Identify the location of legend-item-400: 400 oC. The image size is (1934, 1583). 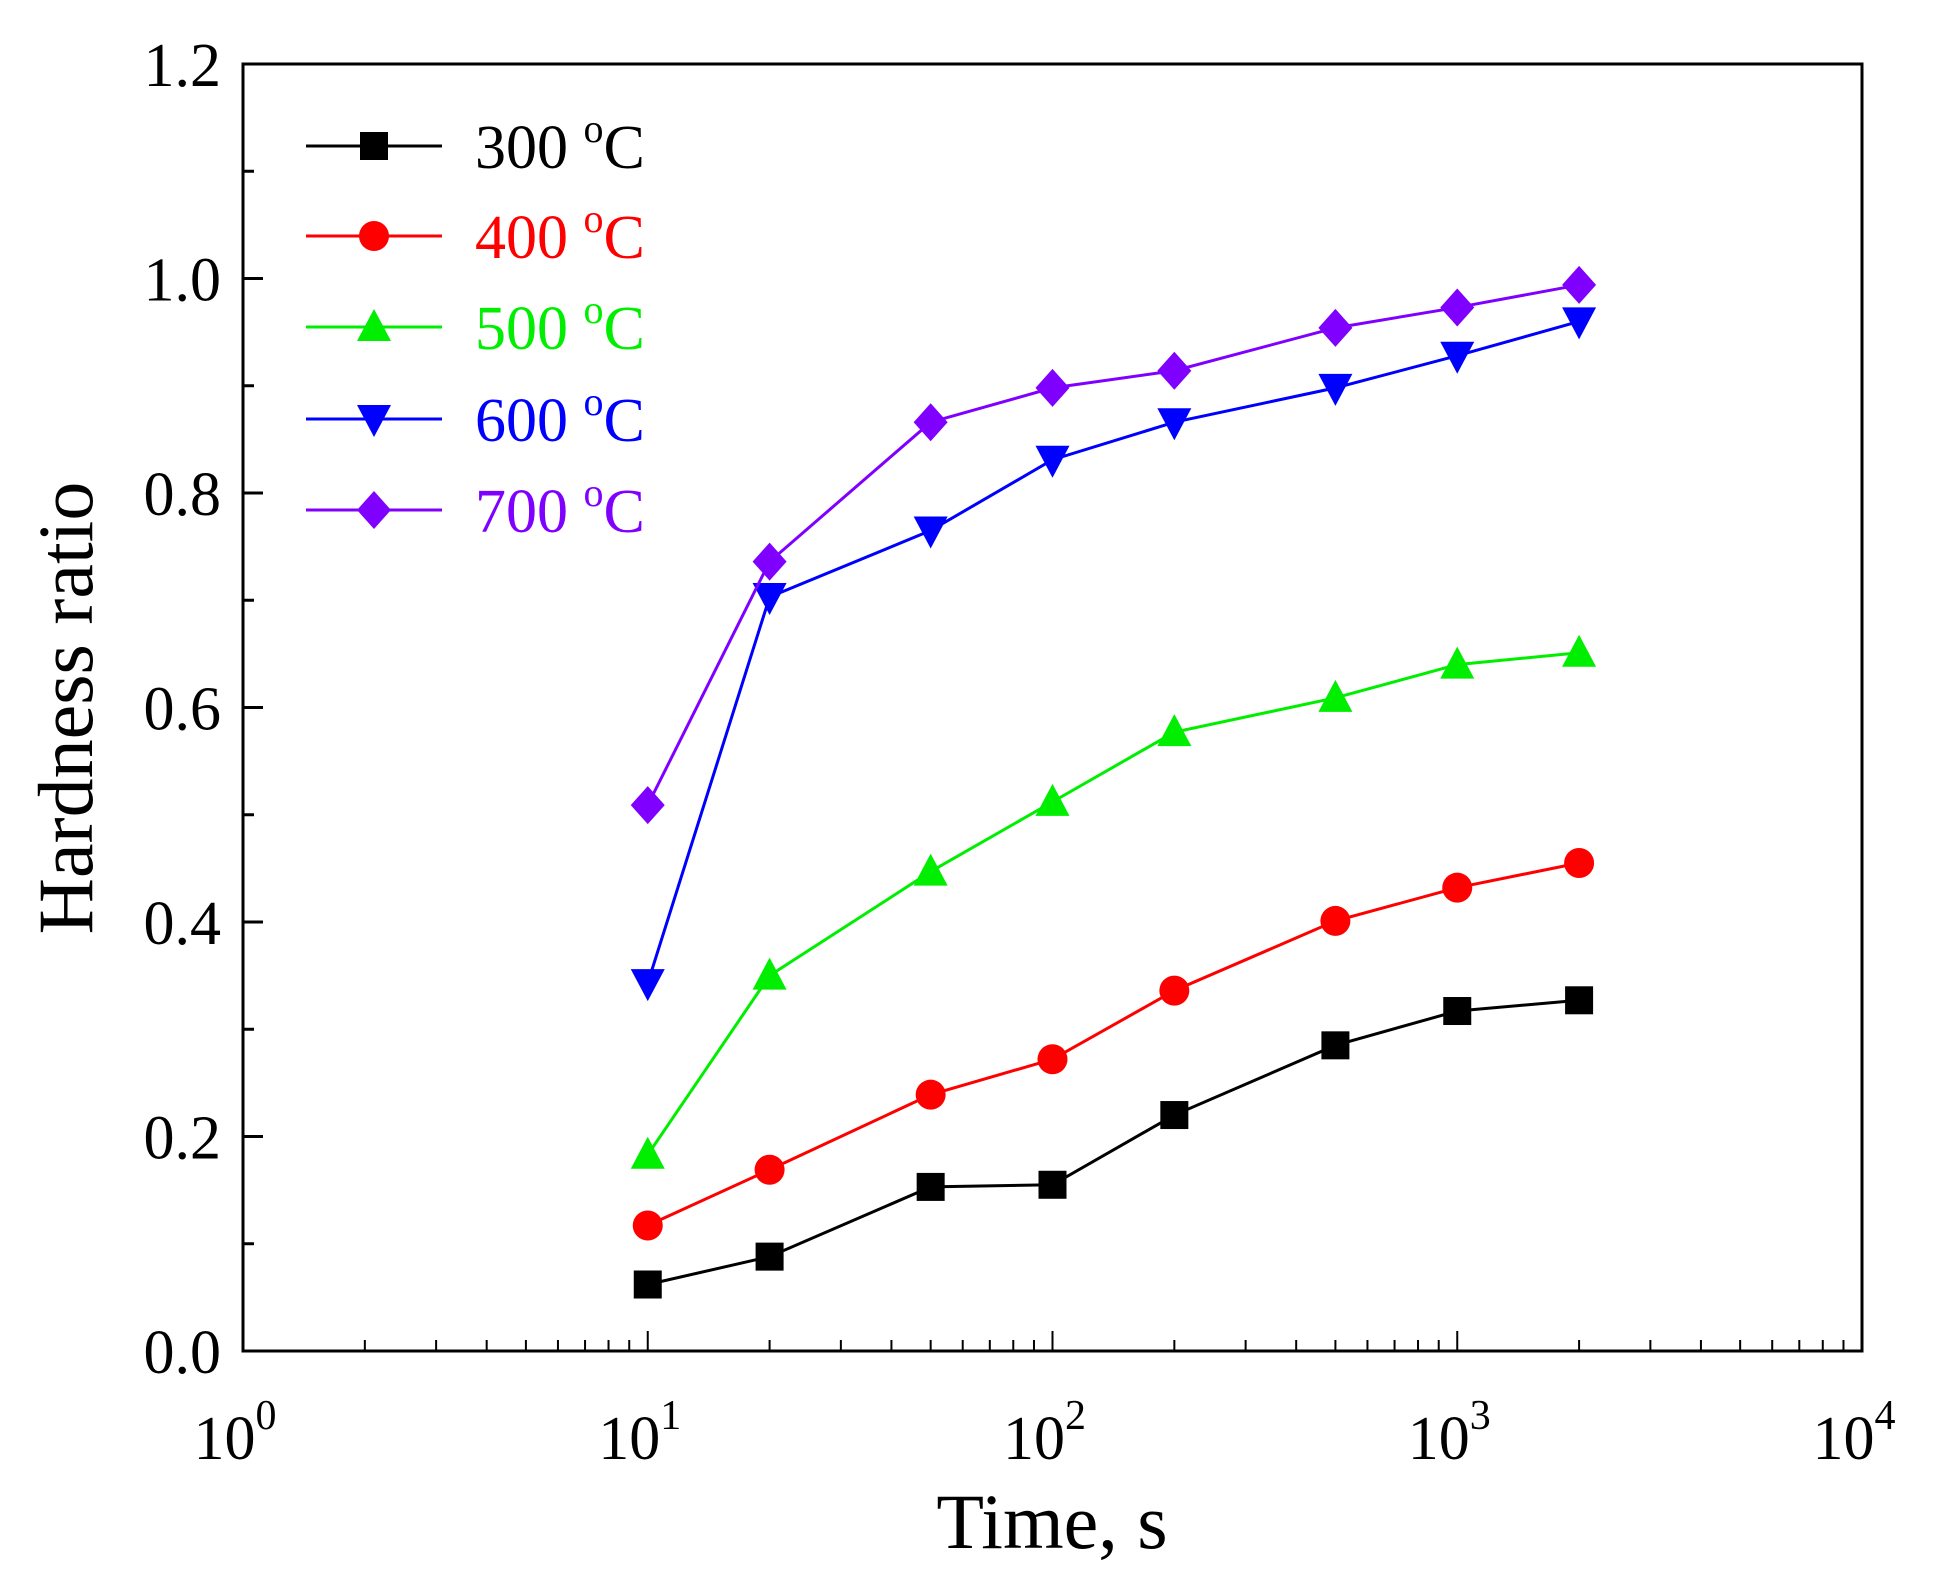
(475, 234).